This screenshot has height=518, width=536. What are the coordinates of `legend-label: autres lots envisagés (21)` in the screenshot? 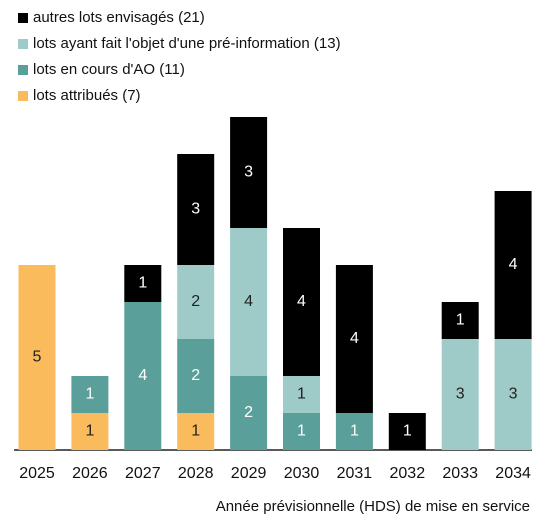 It's located at (119, 17).